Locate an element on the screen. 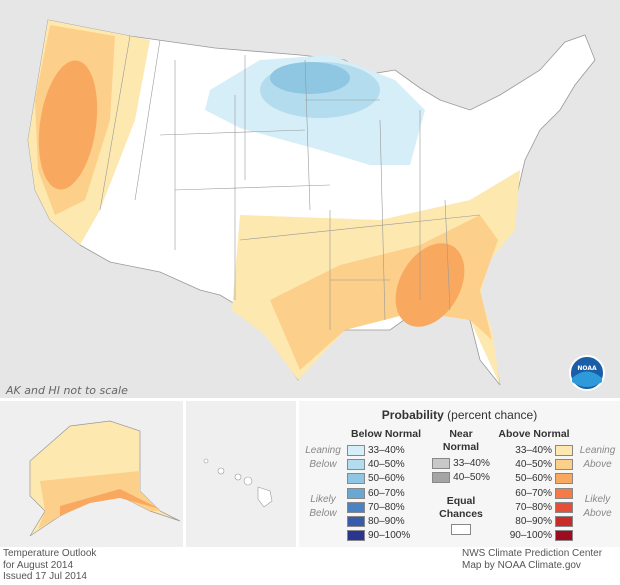 The image size is (620, 585). outlook-period: for August 2014 is located at coordinates (38, 565).